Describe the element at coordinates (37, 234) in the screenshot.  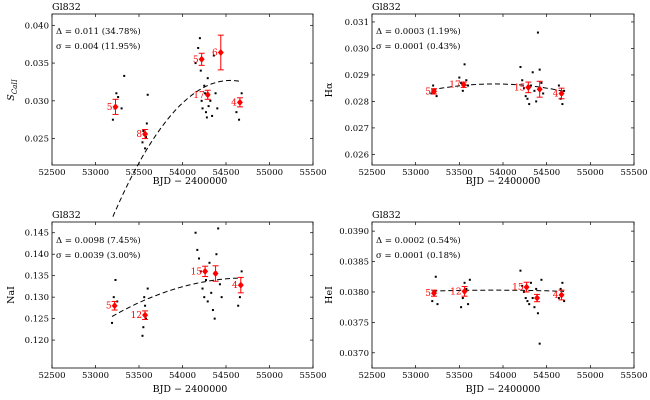
I see `y-tick-label: 0.145` at that location.